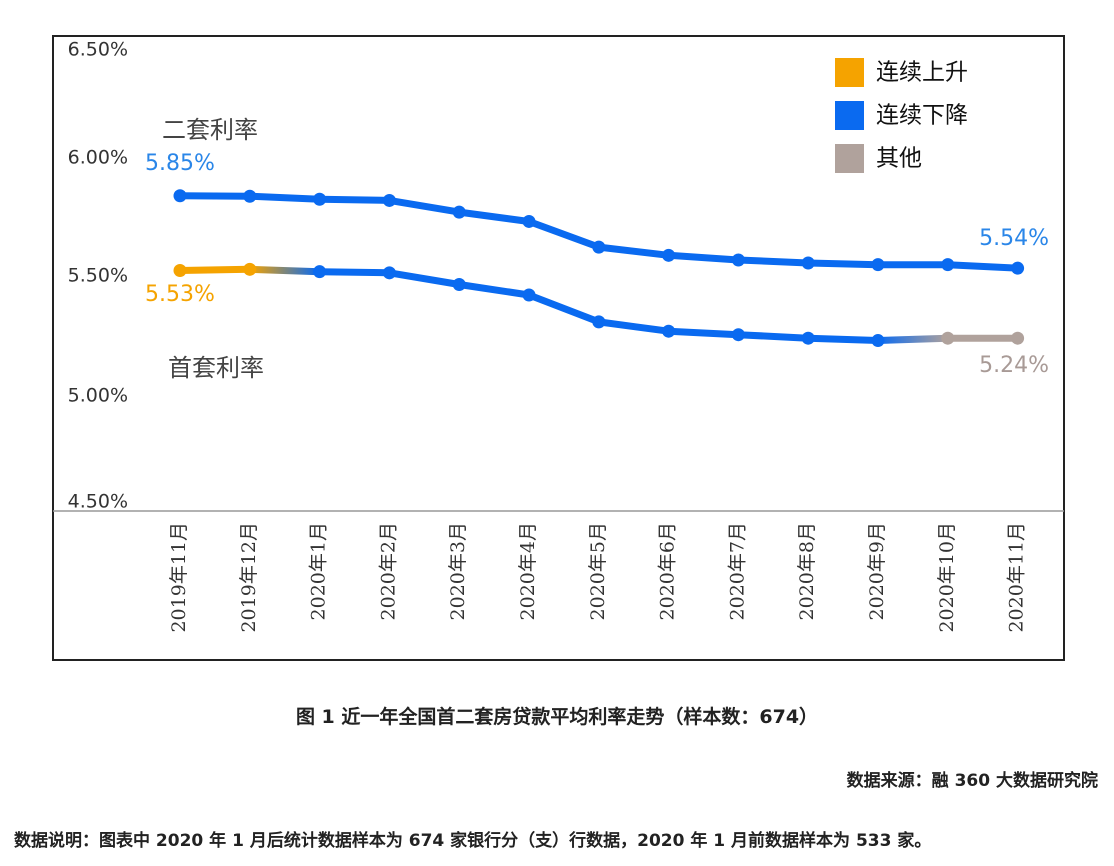 The height and width of the screenshot is (866, 1114). I want to click on y-tick-label: 6.50%, so click(98, 50).